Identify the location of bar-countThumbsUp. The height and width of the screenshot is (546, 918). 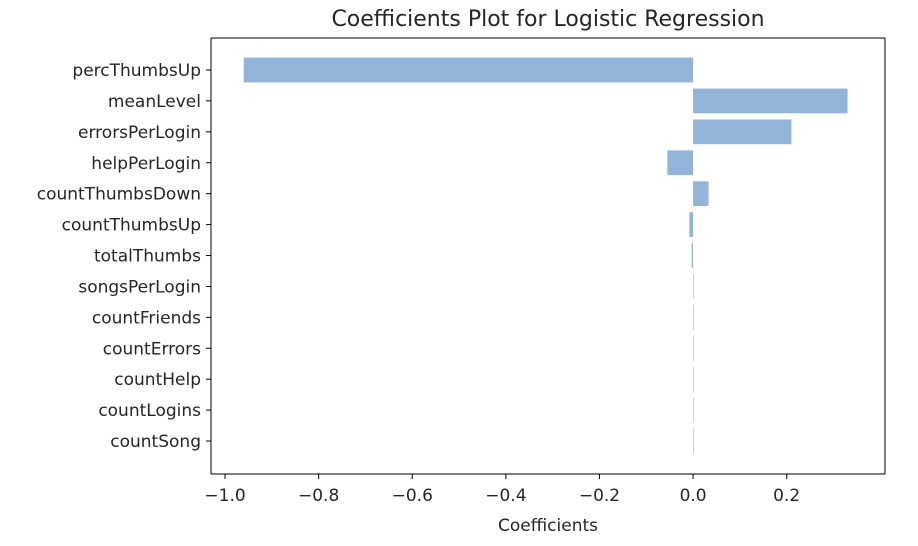
(691, 224).